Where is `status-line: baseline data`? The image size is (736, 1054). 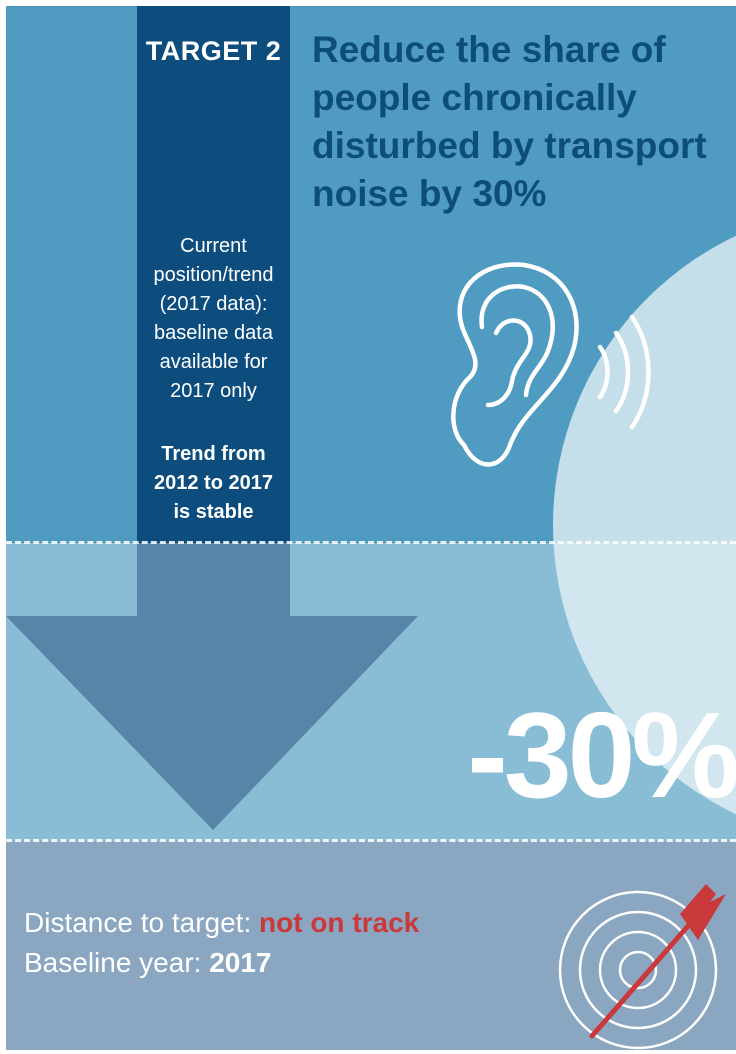
status-line: baseline data is located at coordinates (213, 333).